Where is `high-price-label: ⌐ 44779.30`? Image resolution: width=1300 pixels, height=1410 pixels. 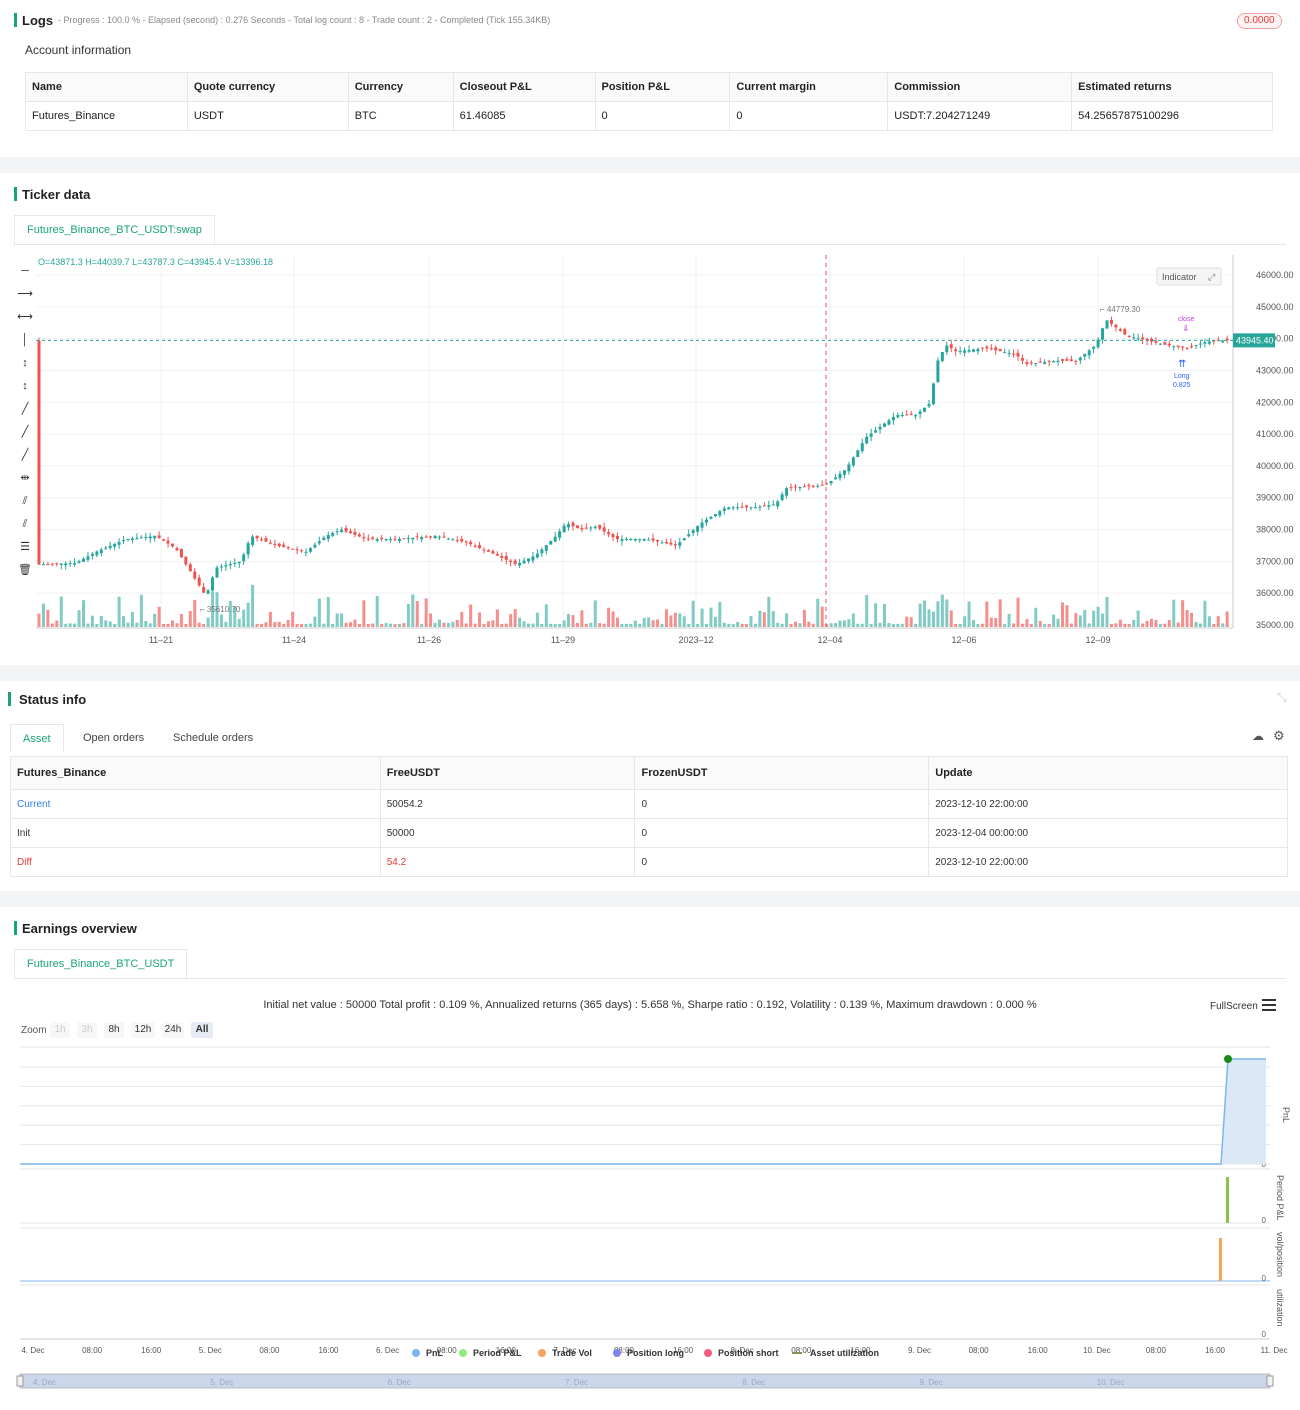
high-price-label: ⌐ 44779.30 is located at coordinates (1120, 309).